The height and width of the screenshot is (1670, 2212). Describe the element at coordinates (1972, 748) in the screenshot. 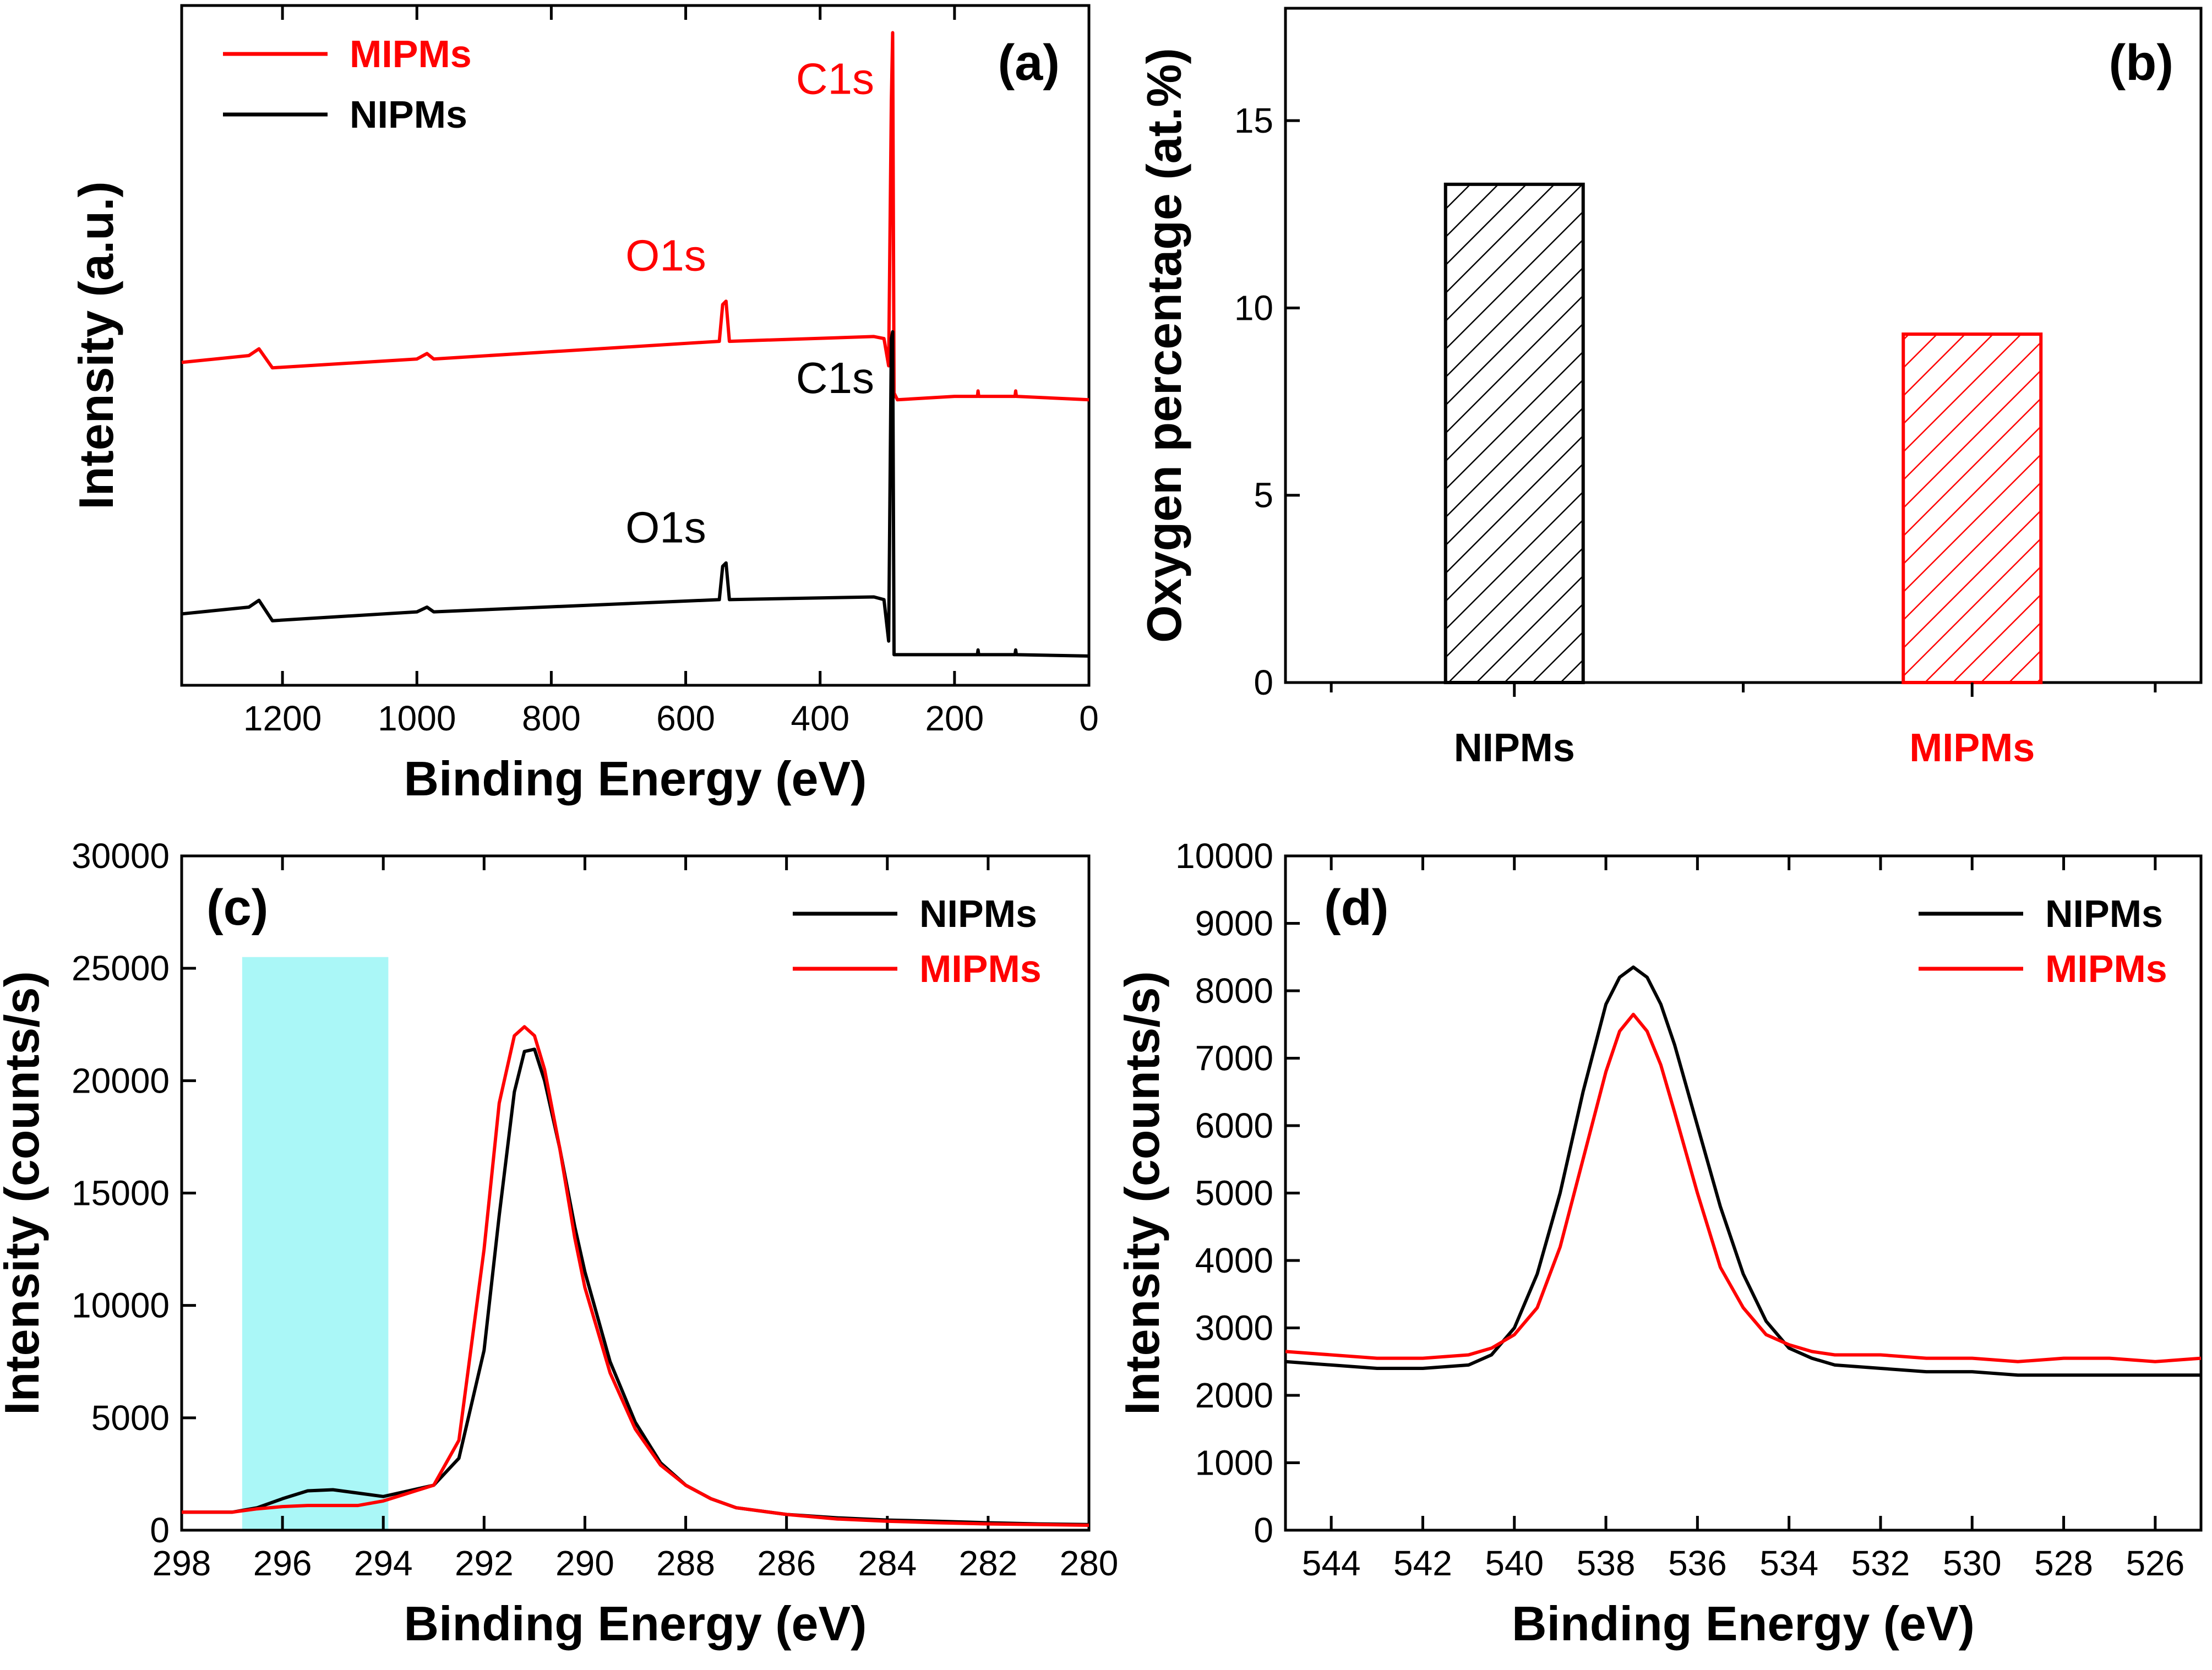

I see `category-label-mipms: MIPMs` at that location.